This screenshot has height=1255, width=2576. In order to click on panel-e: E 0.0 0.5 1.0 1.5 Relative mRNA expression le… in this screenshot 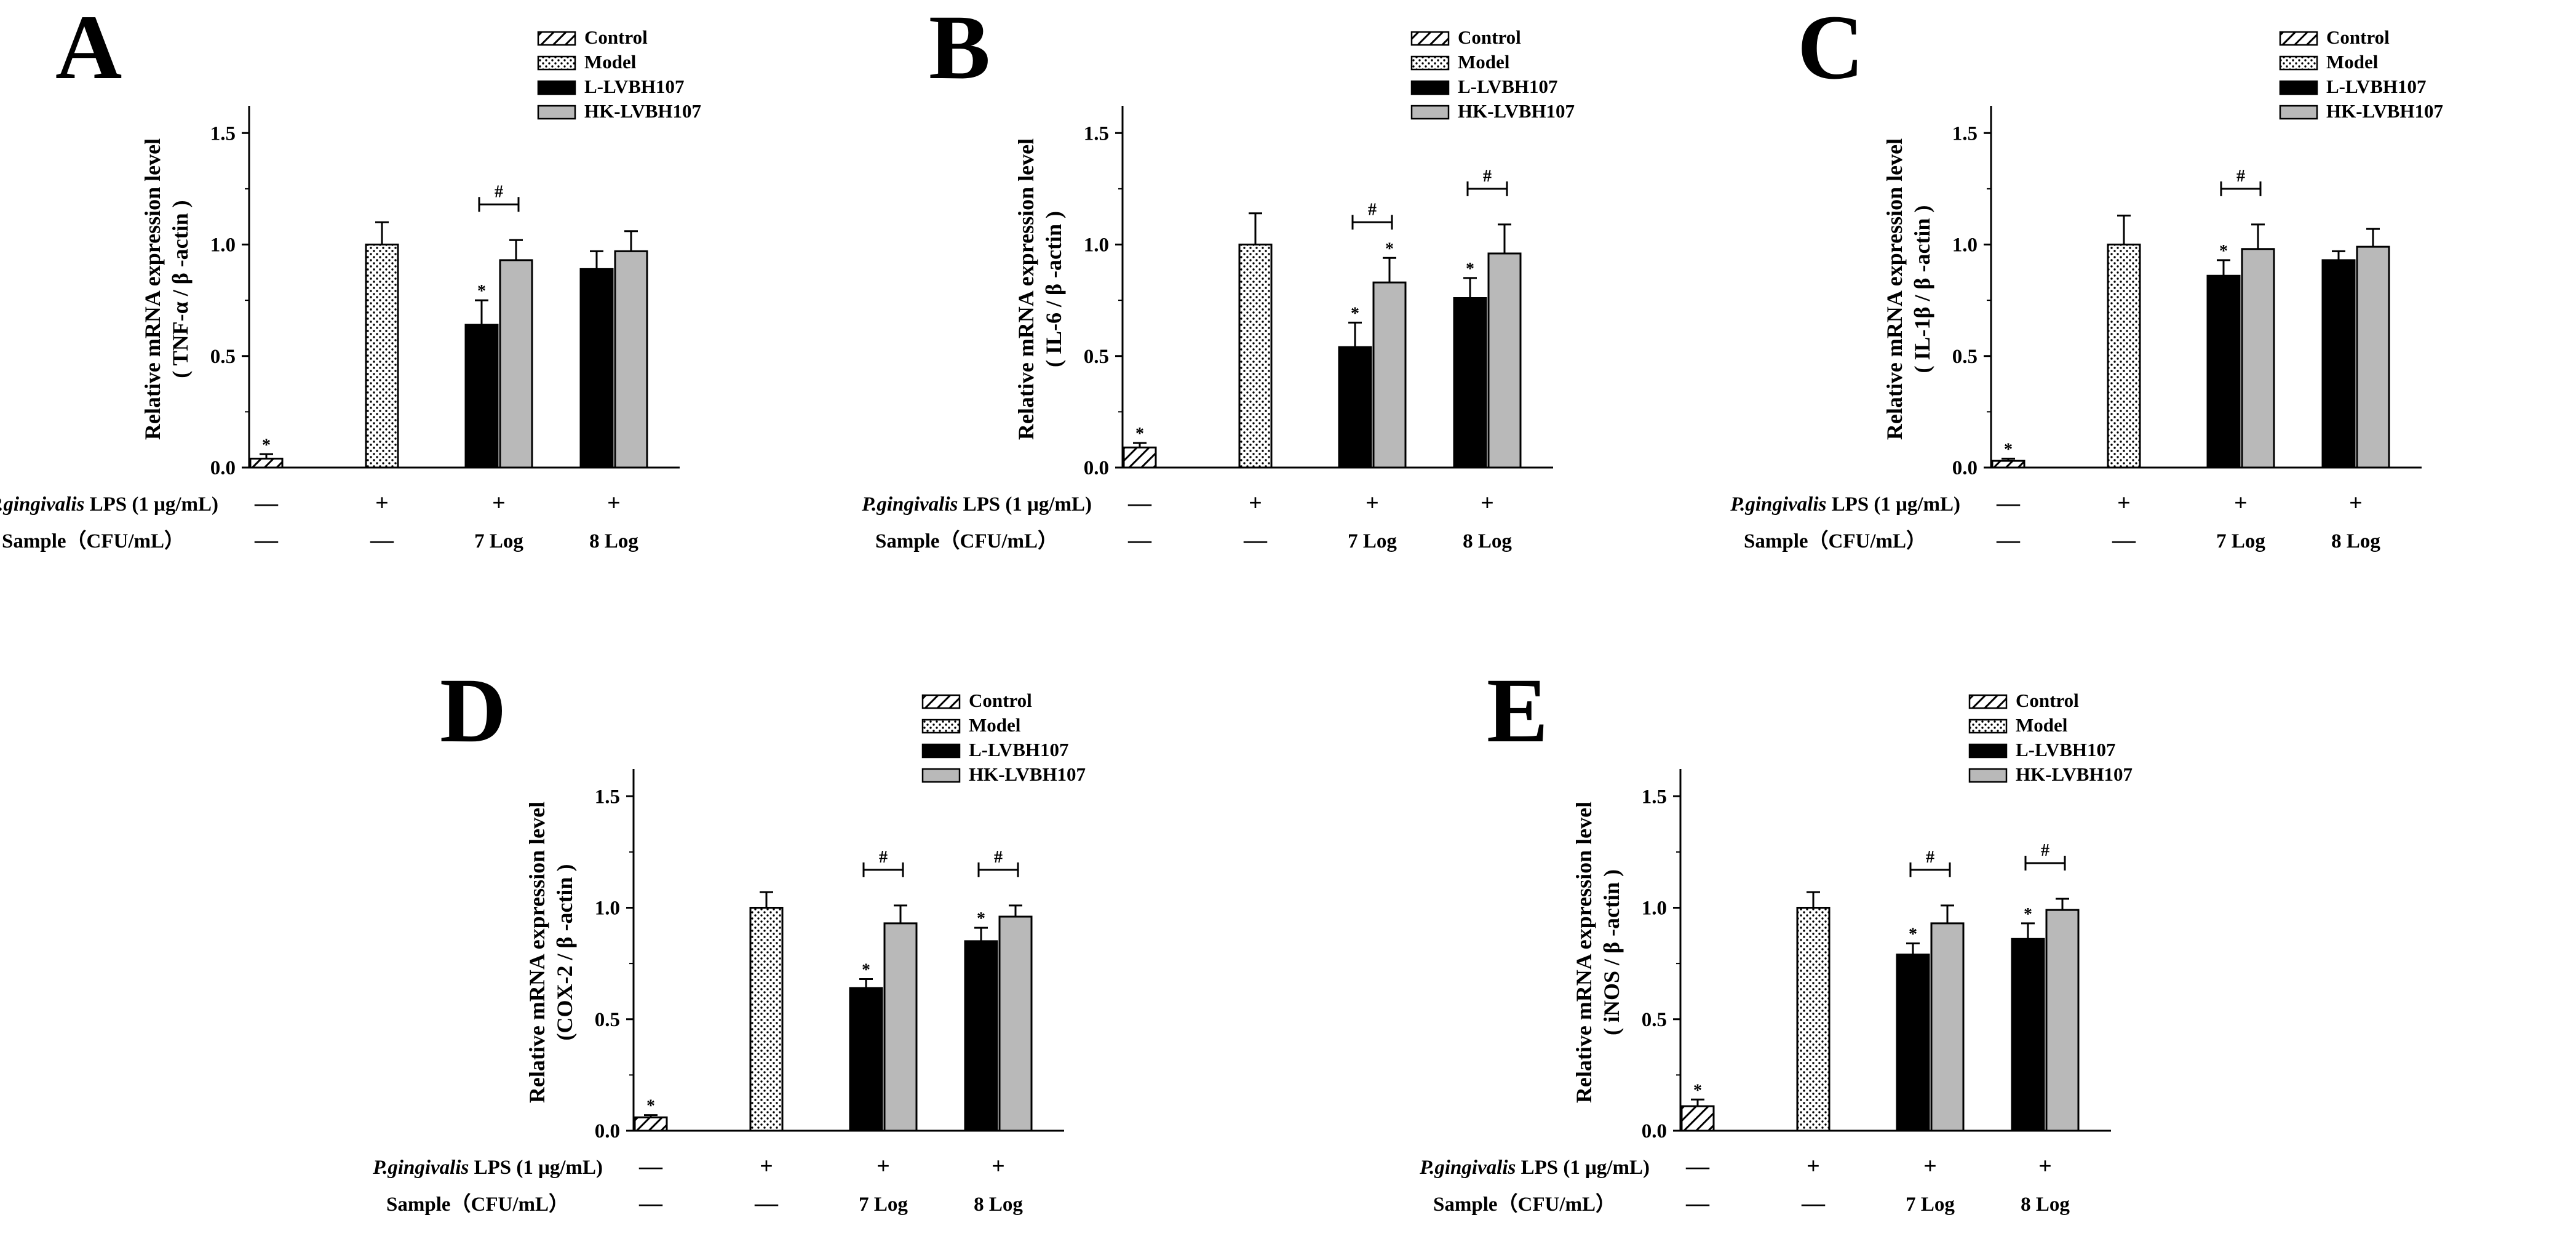, I will do `click(1776, 938)`.